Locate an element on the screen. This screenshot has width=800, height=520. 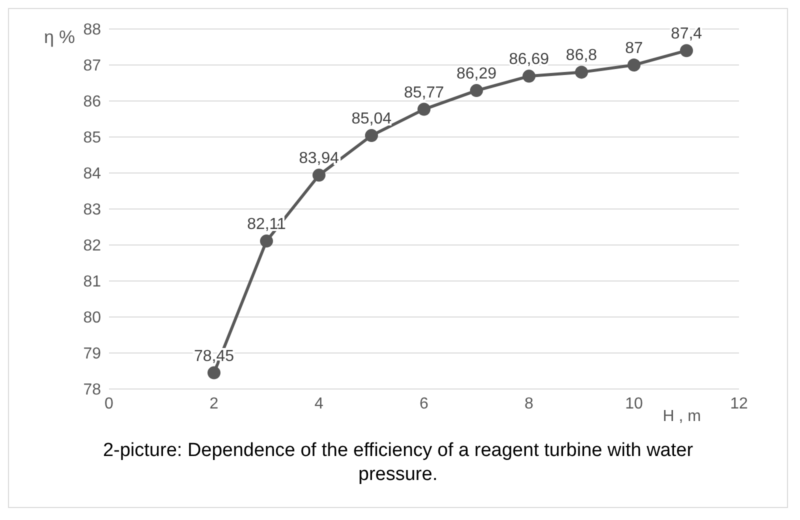
x-tick-label: 10 is located at coordinates (634, 403).